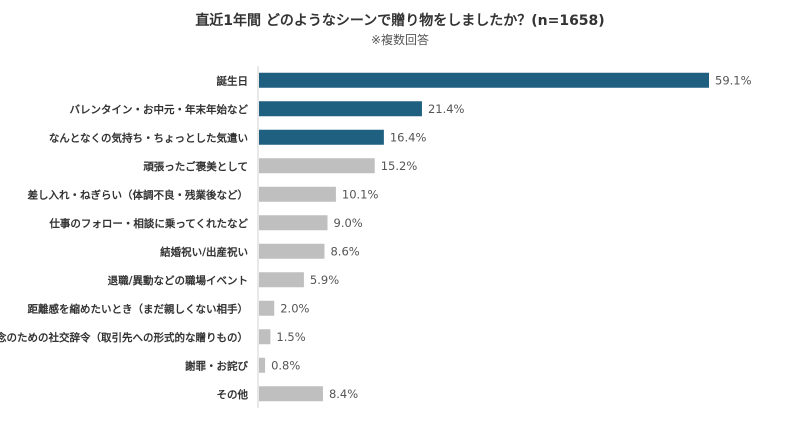 The image size is (800, 427). What do you see at coordinates (178, 280) in the screenshot?
I see `category-label-7: 退職/異動などの職場イベント` at bounding box center [178, 280].